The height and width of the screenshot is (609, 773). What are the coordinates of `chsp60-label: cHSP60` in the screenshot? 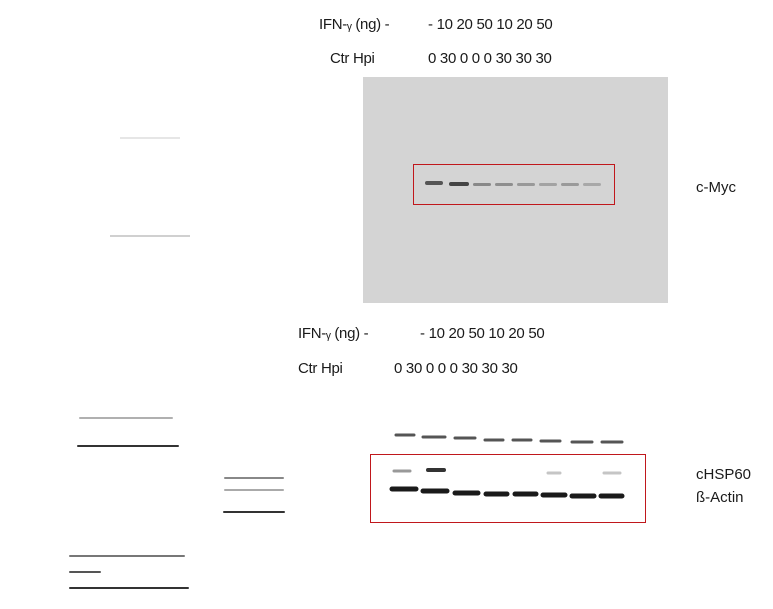 It's located at (724, 474).